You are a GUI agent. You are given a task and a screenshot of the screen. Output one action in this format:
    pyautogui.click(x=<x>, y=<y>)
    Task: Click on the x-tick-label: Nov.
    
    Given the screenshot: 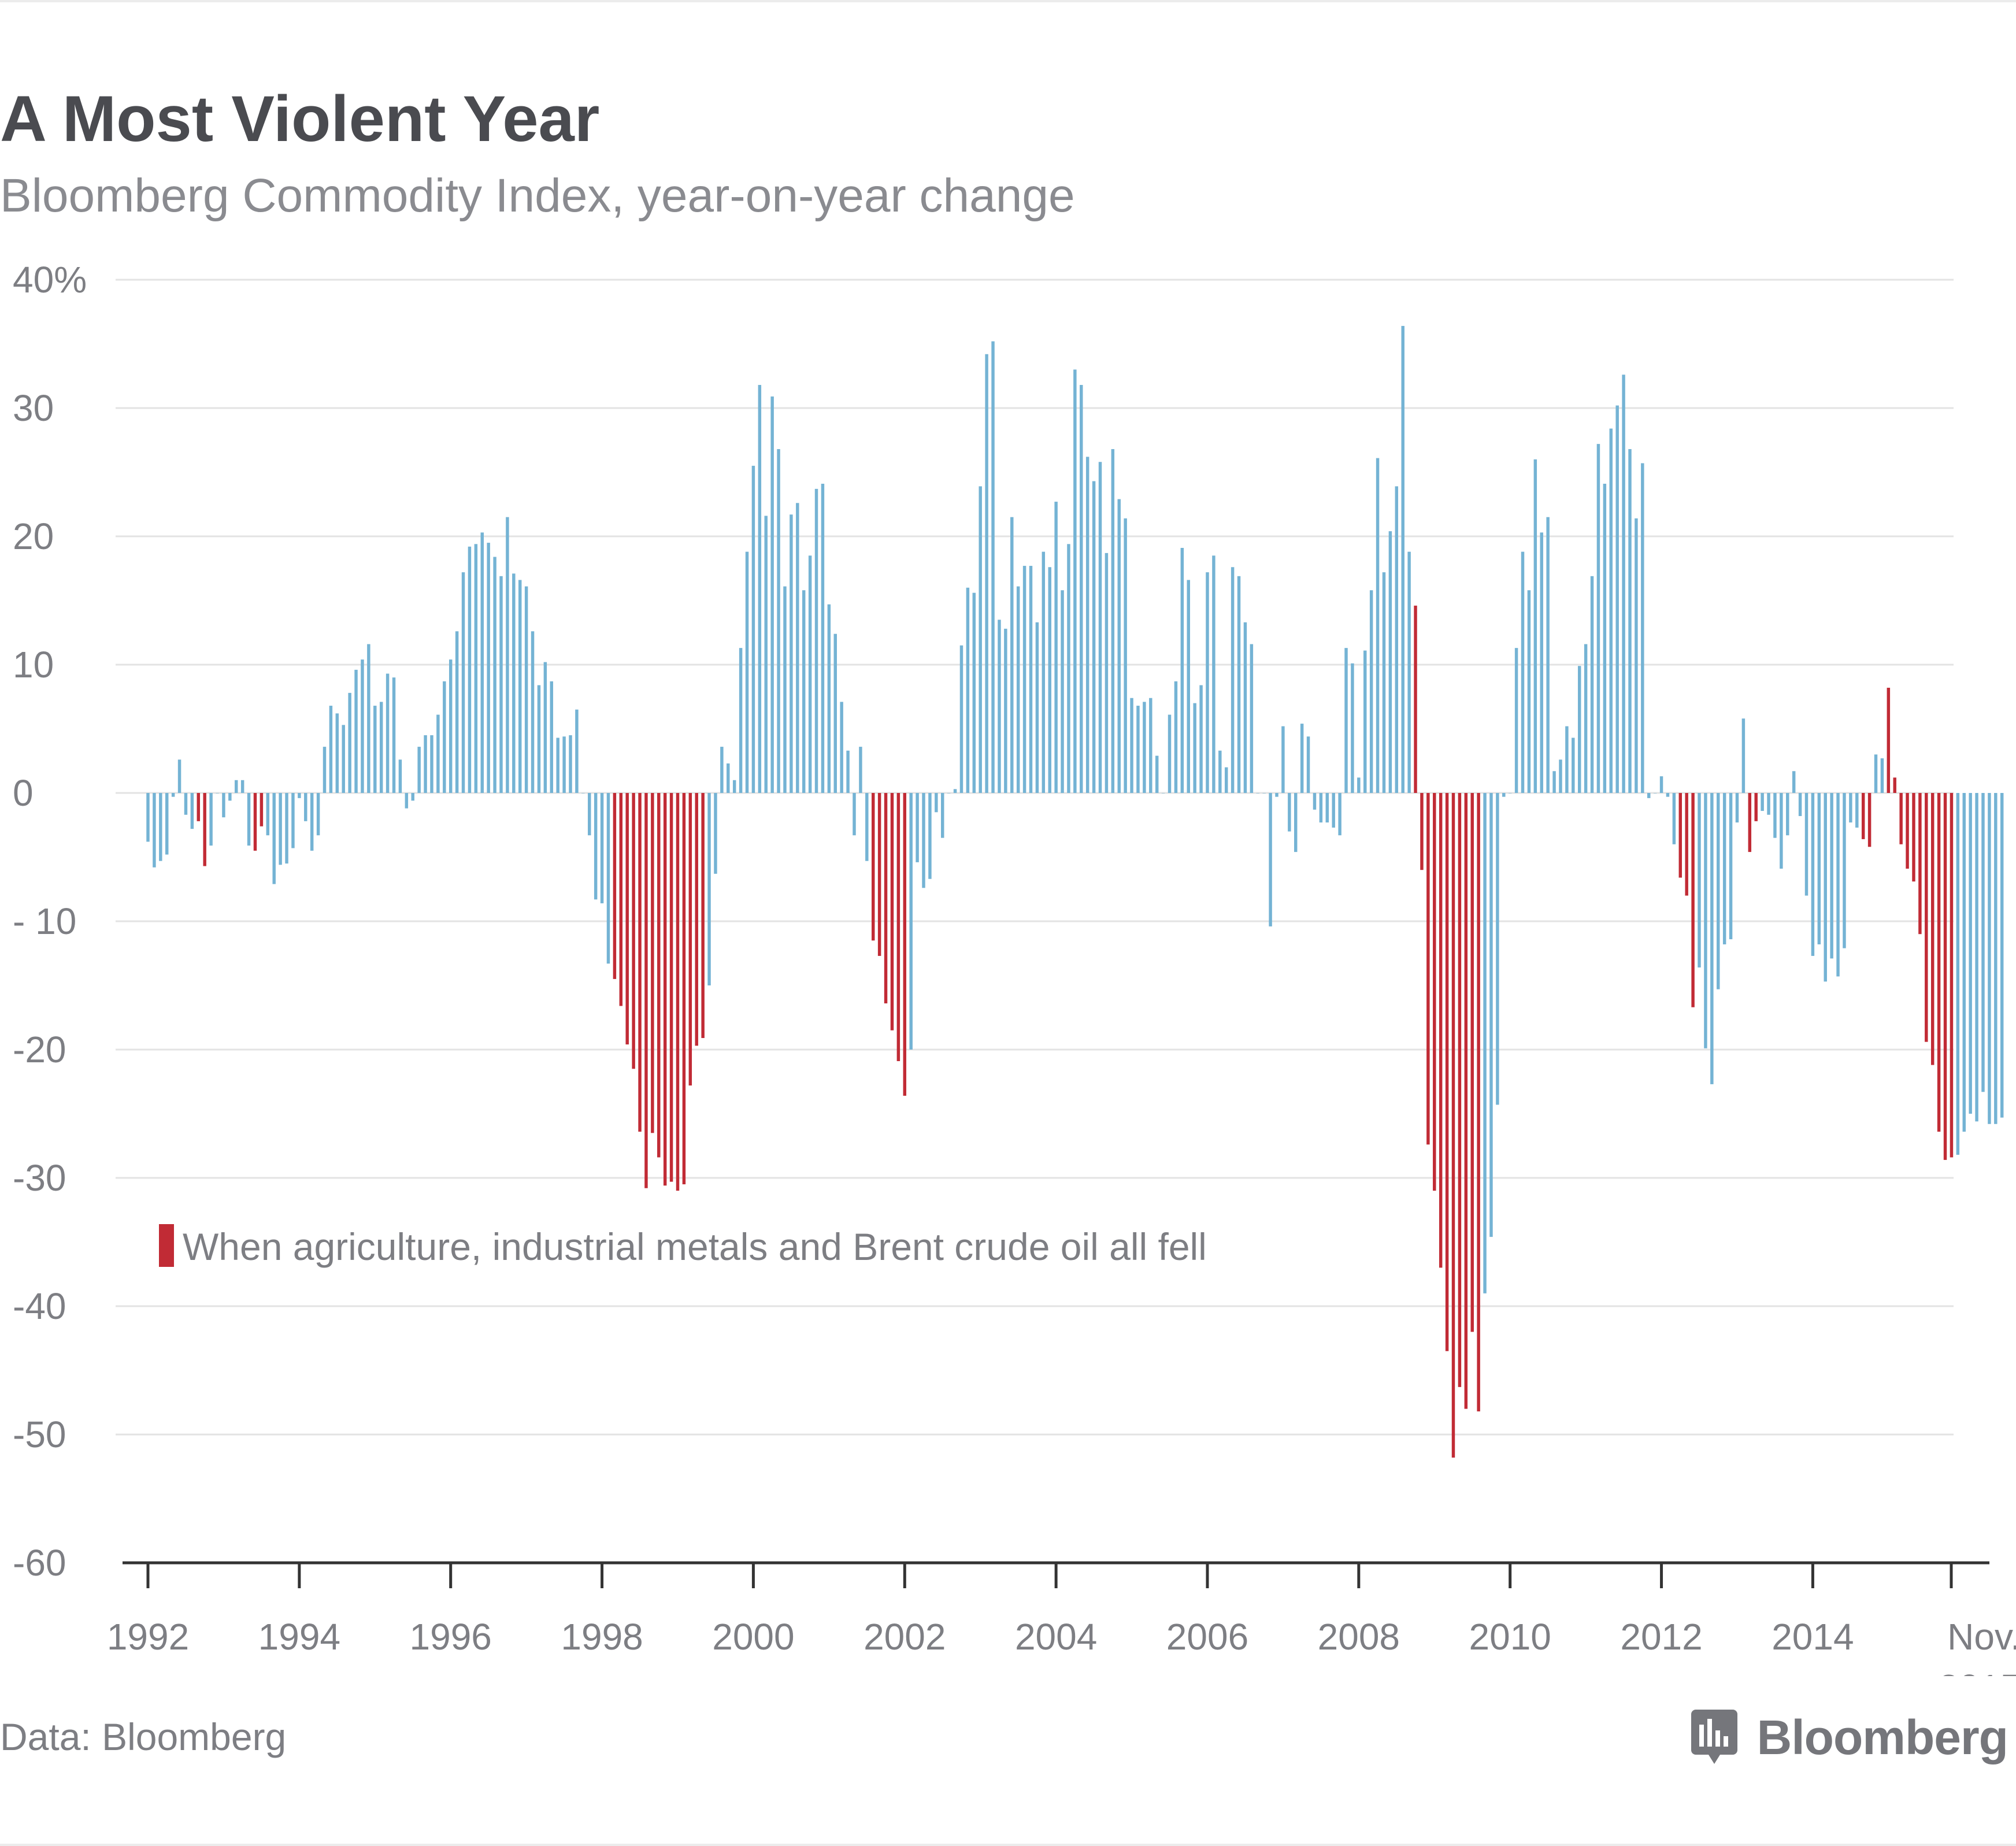 What is the action you would take?
    pyautogui.click(x=1981, y=1637)
    